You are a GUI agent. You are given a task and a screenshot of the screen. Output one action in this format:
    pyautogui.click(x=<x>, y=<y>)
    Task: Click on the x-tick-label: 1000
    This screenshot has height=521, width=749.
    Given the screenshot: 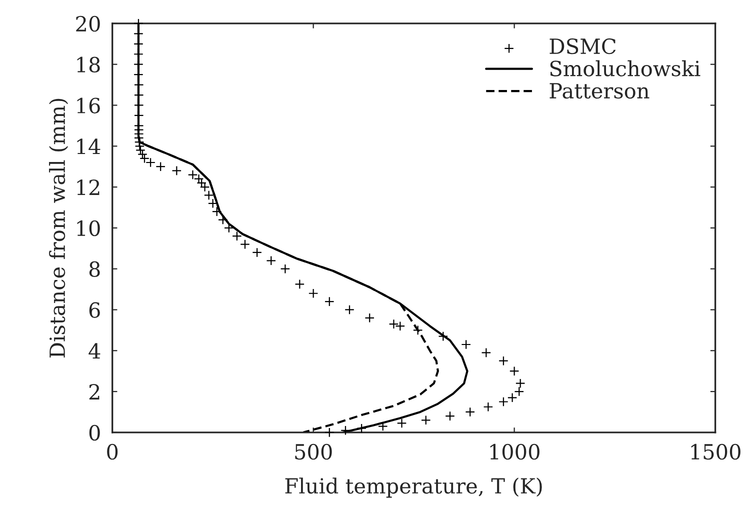 What is the action you would take?
    pyautogui.click(x=515, y=452)
    